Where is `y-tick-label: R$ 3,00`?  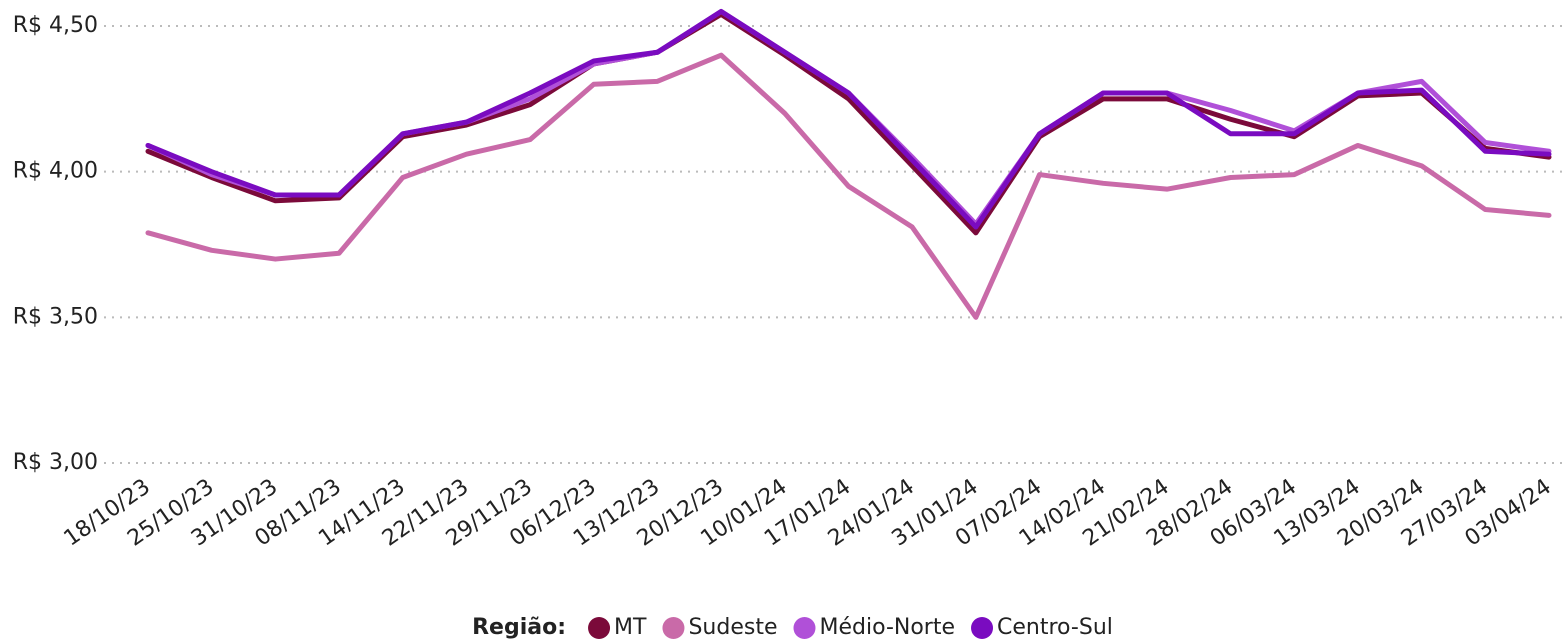
y-tick-label: R$ 3,00 is located at coordinates (55, 462).